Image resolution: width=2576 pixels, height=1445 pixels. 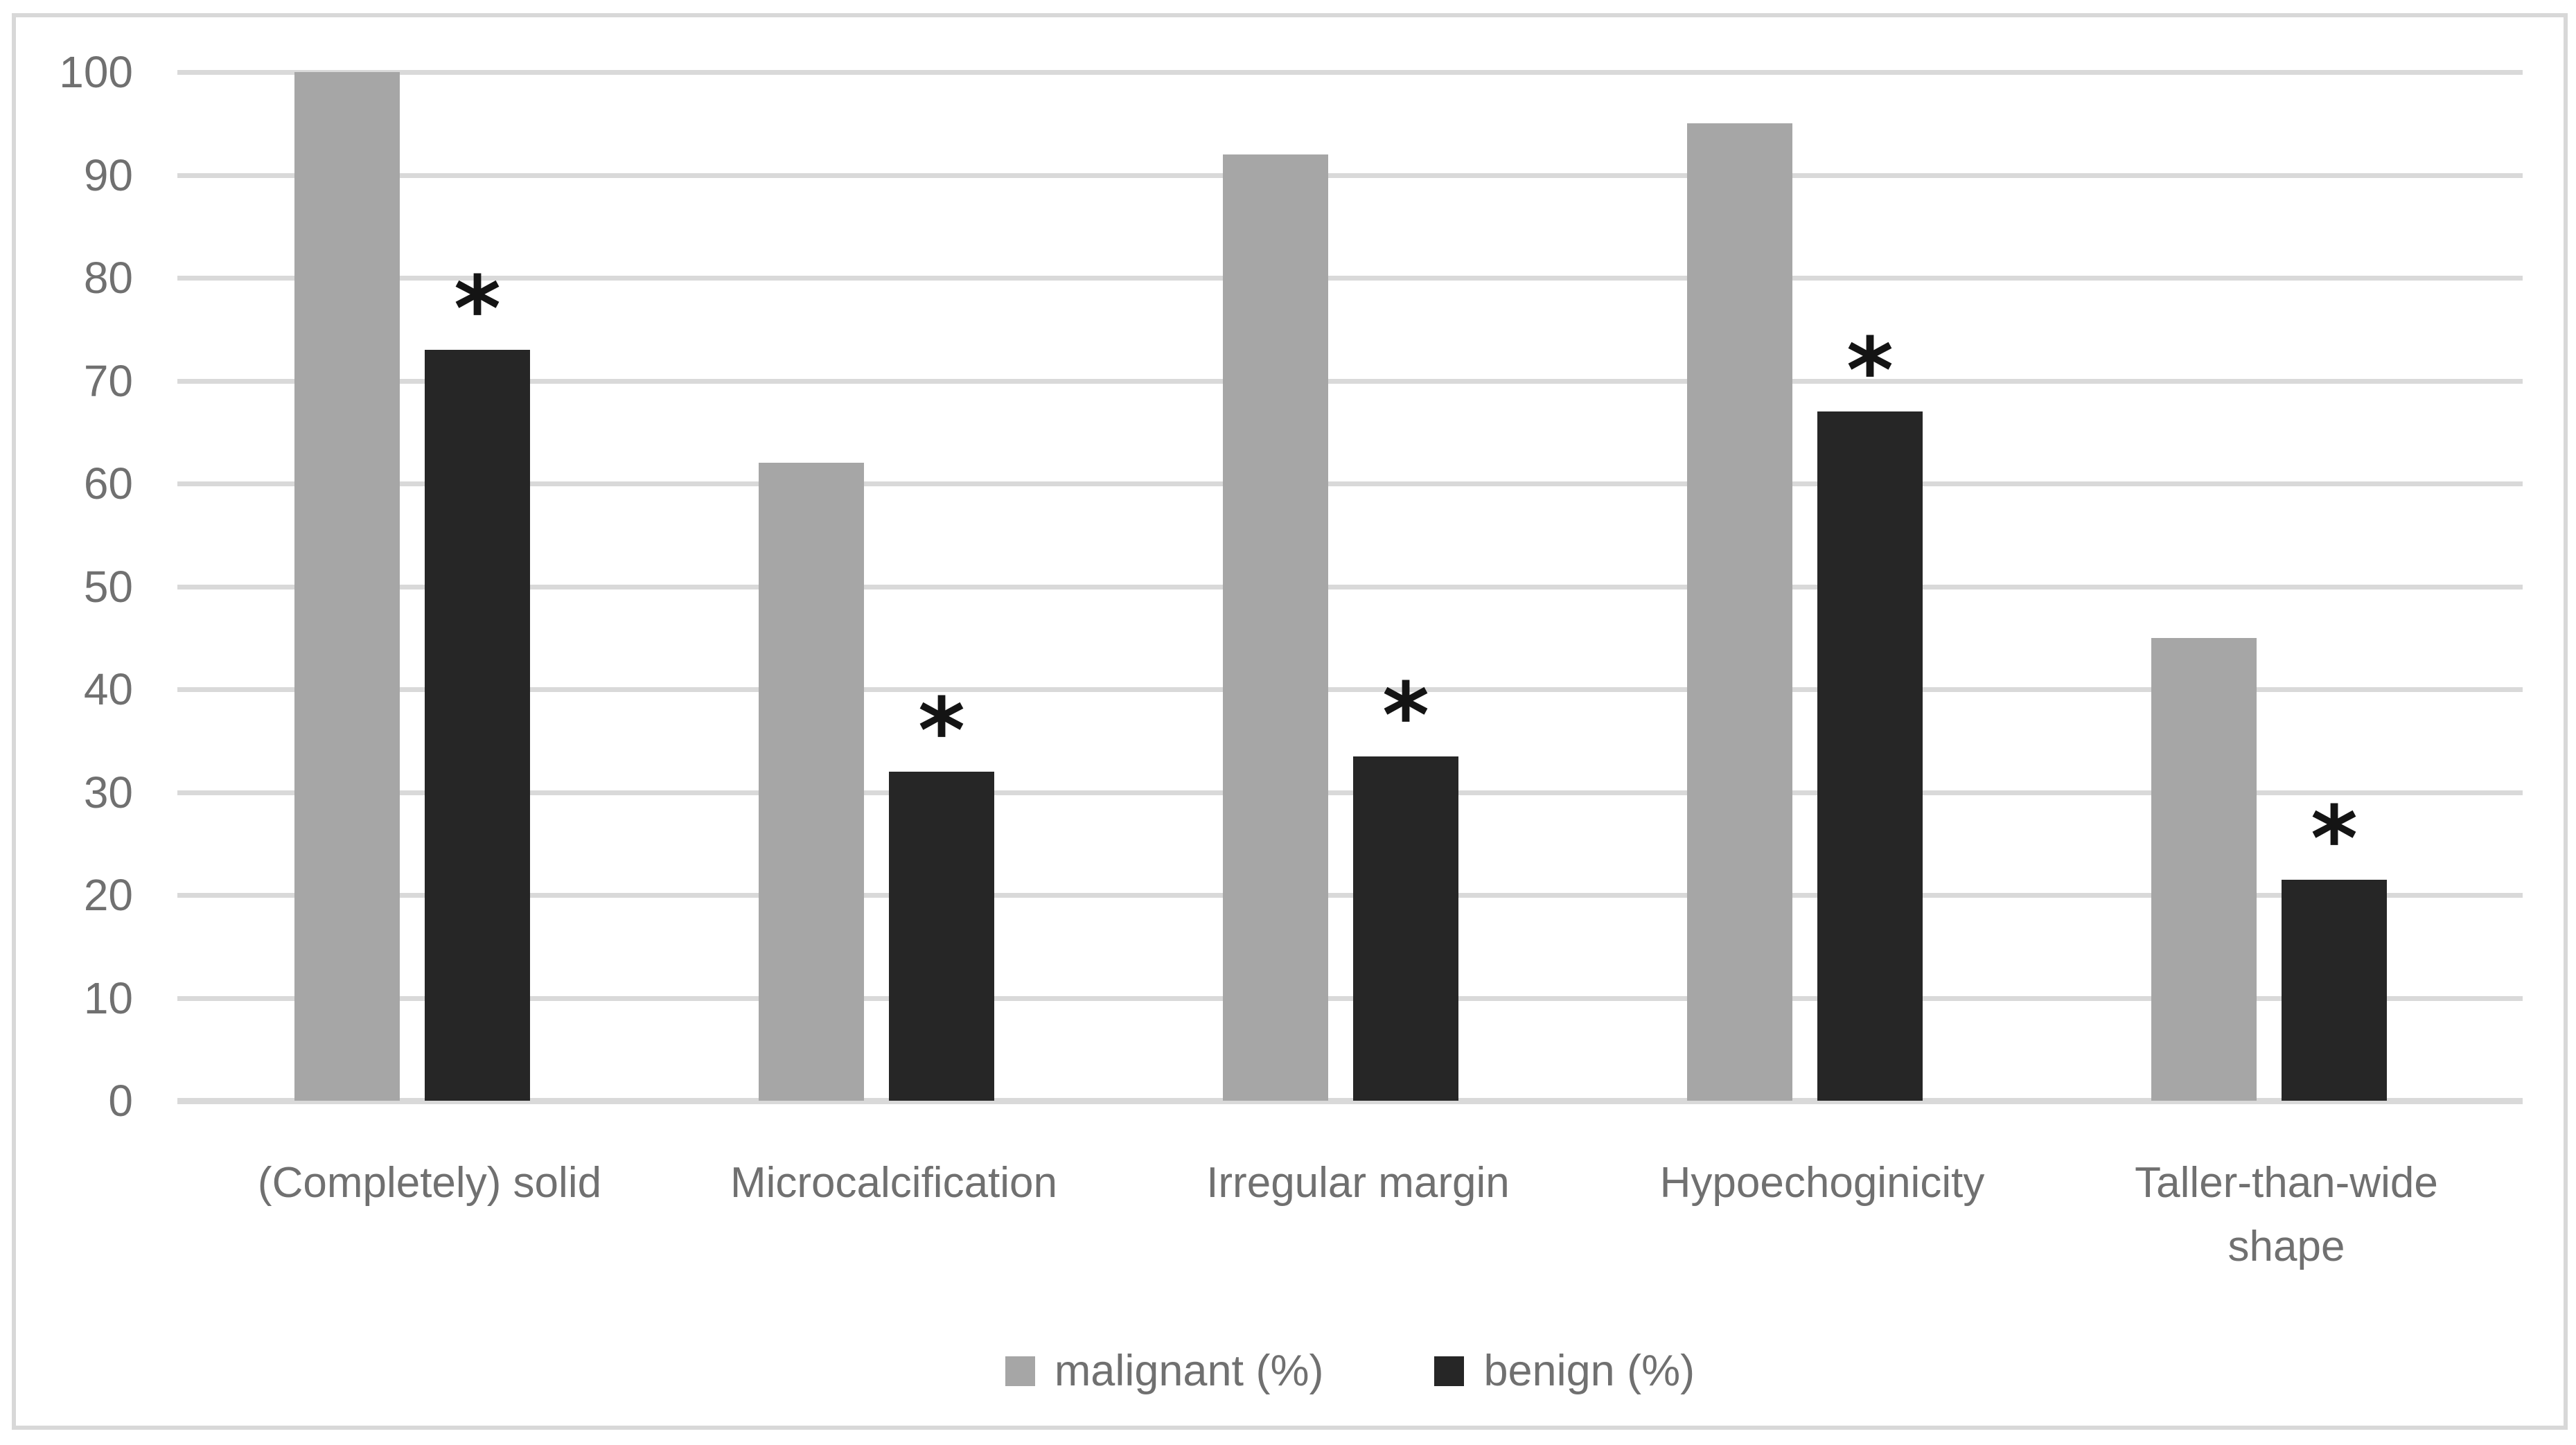 I want to click on legend-swatch-malignant, so click(x=1020, y=1371).